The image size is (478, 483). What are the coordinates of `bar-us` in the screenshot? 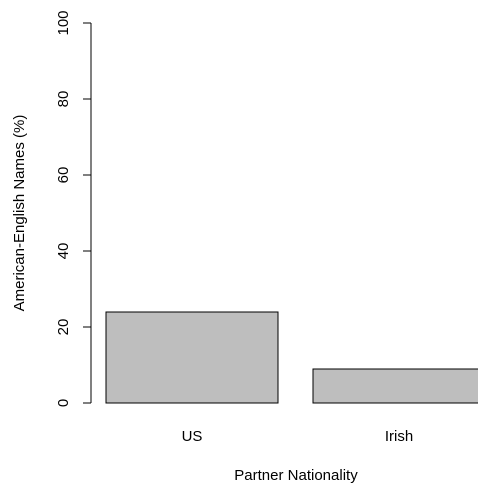 It's located at (192, 357).